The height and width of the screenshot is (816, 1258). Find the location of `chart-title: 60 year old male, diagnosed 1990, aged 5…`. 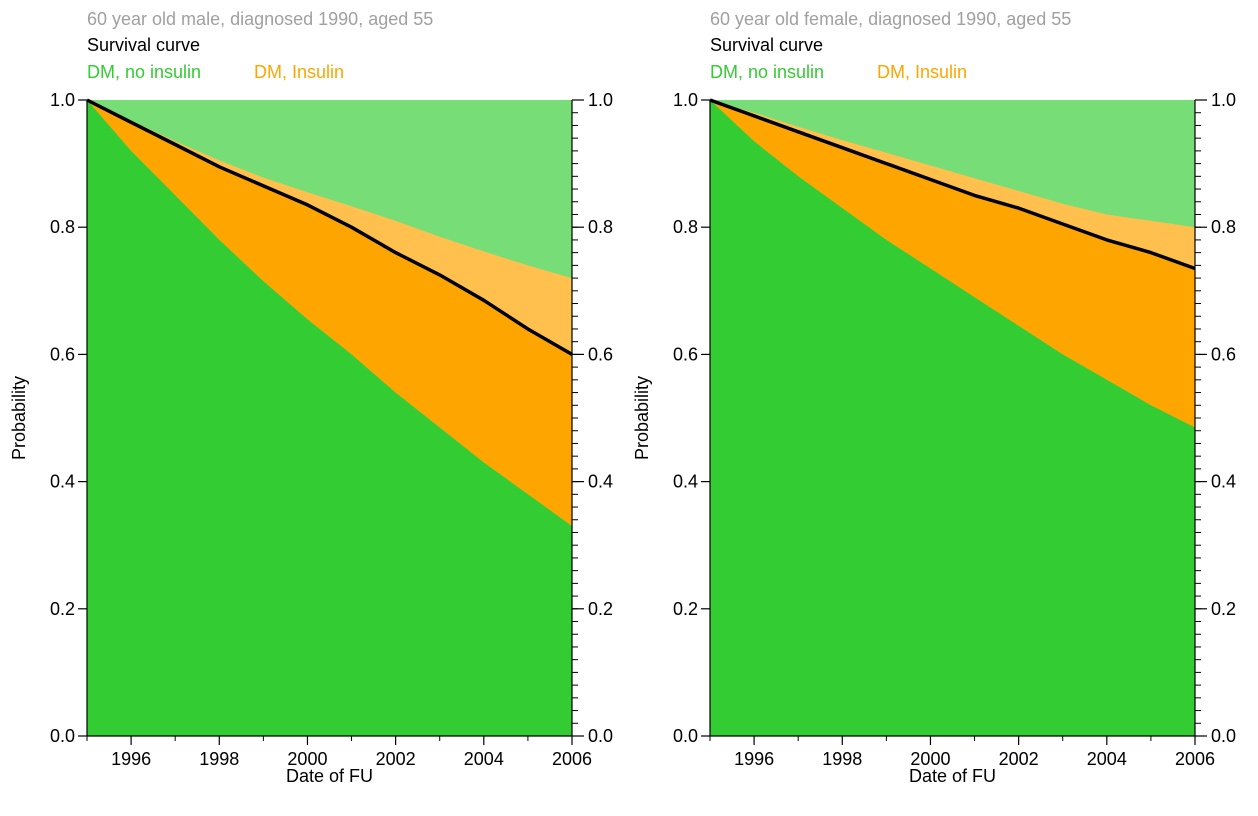

chart-title: 60 year old male, diagnosed 1990, aged 5… is located at coordinates (260, 19).